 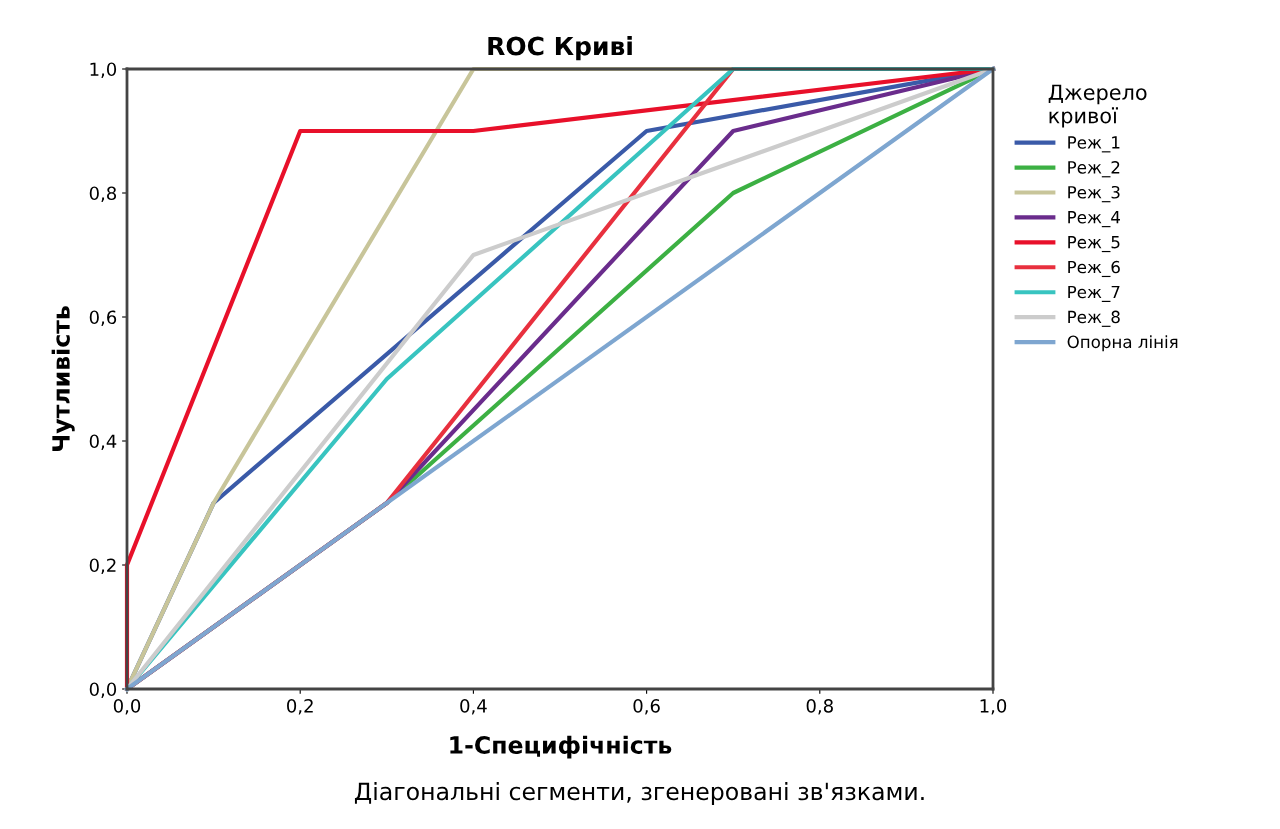 I want to click on legend-label: Реж_3, so click(x=1094, y=194).